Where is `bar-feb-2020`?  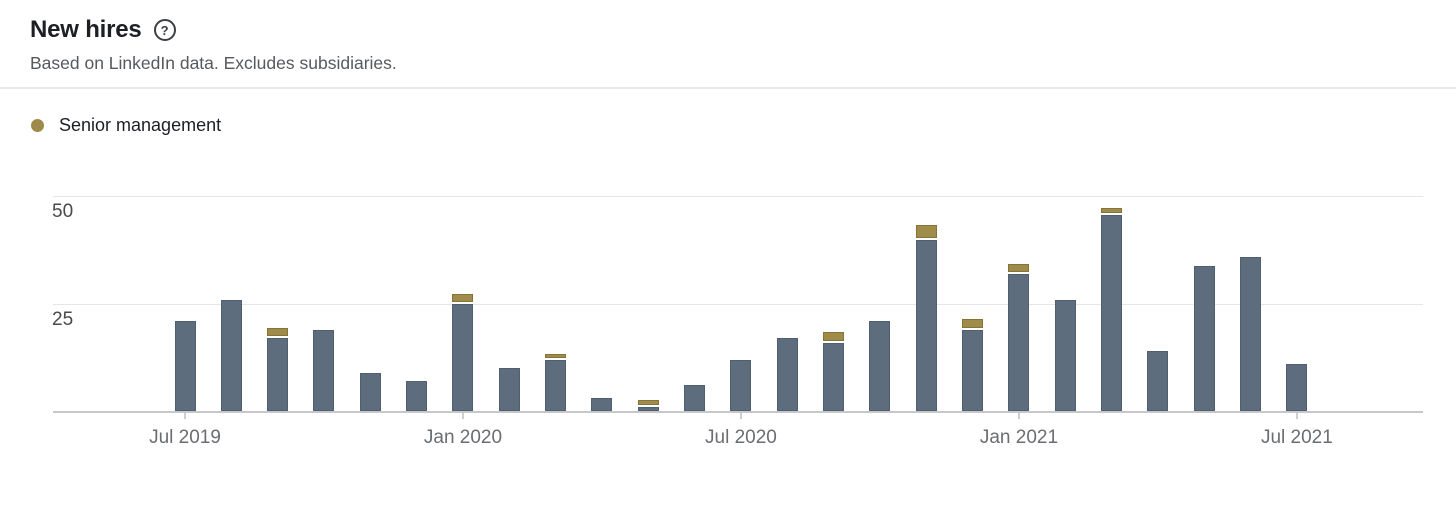
bar-feb-2020 is located at coordinates (509, 303).